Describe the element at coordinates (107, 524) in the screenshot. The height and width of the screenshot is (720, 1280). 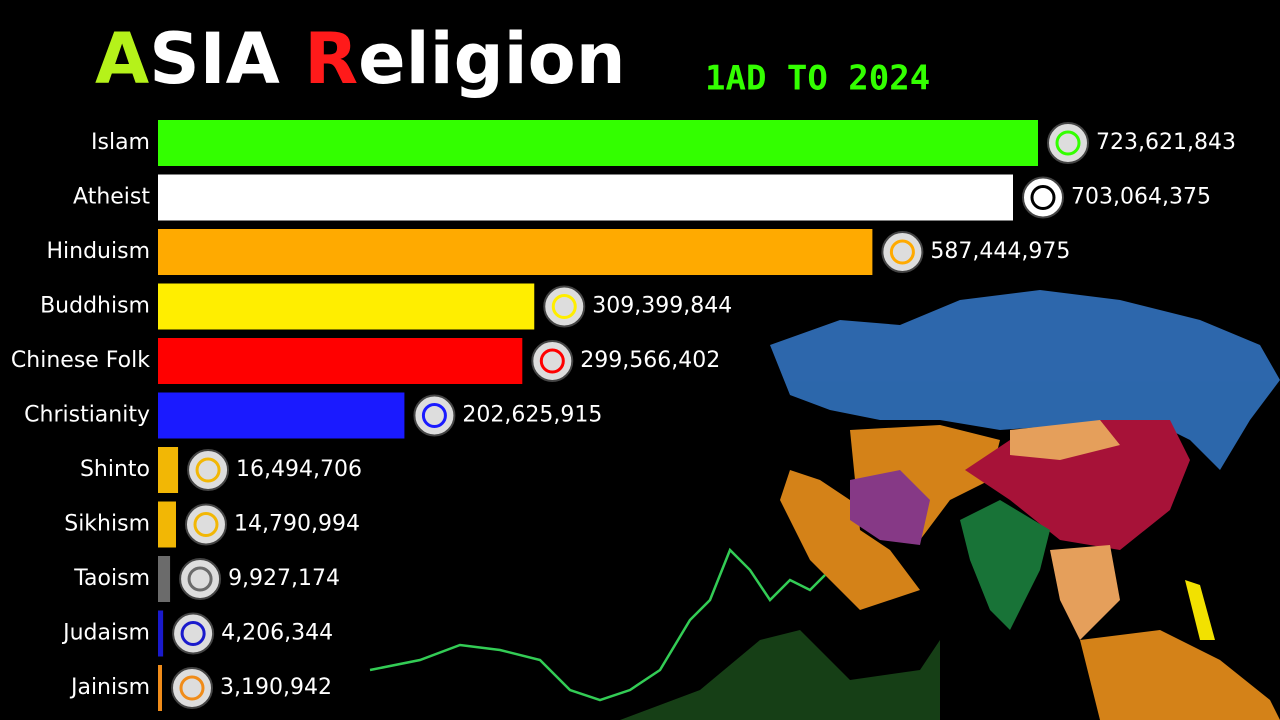
I see `category-label: Sikhism` at that location.